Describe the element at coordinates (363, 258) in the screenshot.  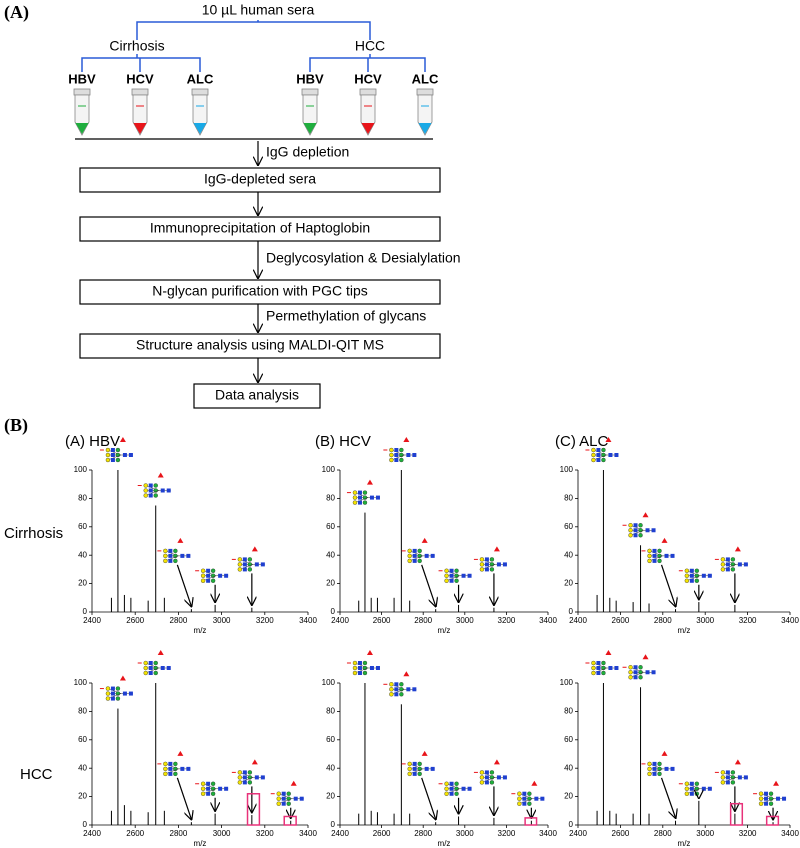
I see `arrow-label: Deglycosylation & Desialylation` at that location.